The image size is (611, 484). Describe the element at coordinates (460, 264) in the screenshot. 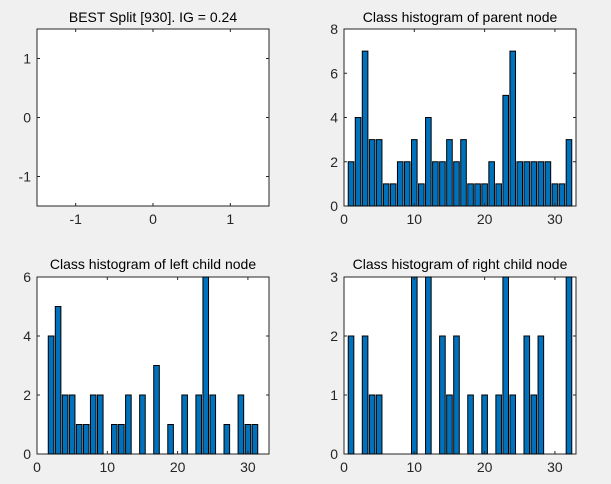

I see `plot-title: Class histogram of right child node` at that location.